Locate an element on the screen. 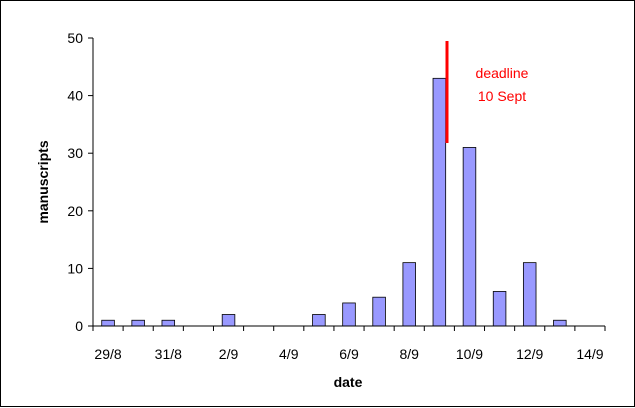  y-tick-label: 10 is located at coordinates (75, 268).